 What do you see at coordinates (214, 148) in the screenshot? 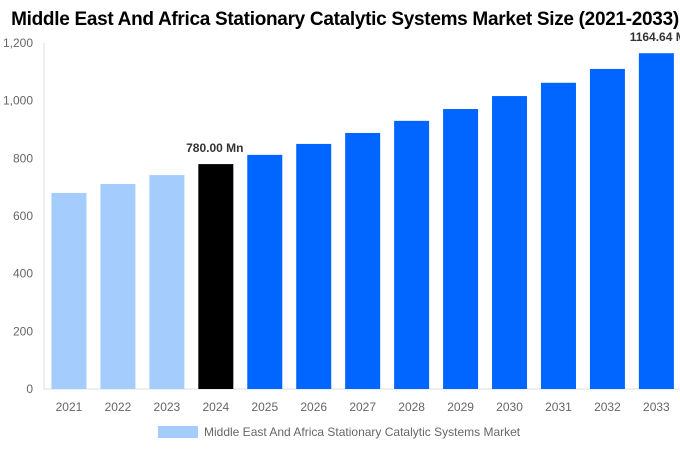
I see `data-label: 780.00 Mn` at bounding box center [214, 148].